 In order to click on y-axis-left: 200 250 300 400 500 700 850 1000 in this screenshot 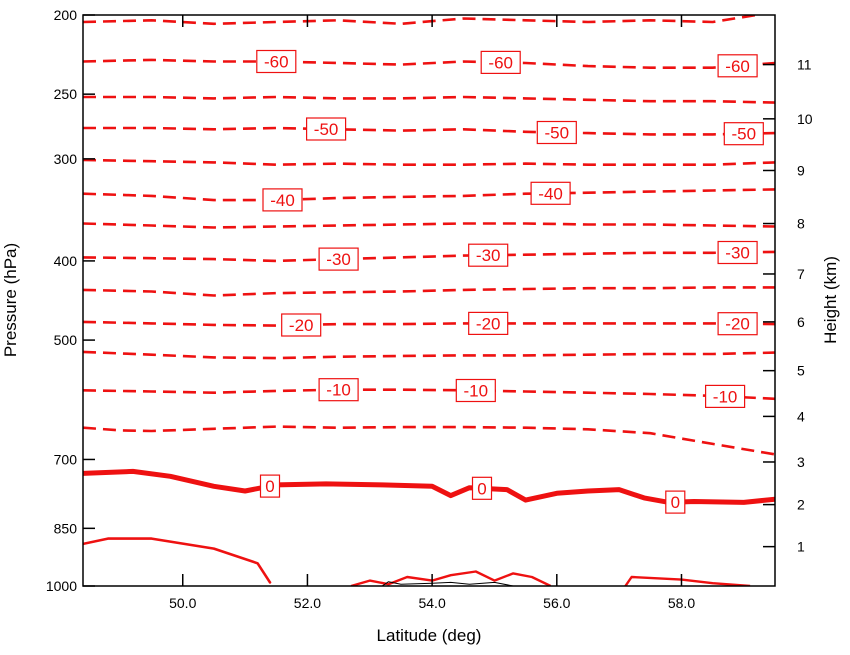, I will do `click(70, 300)`.